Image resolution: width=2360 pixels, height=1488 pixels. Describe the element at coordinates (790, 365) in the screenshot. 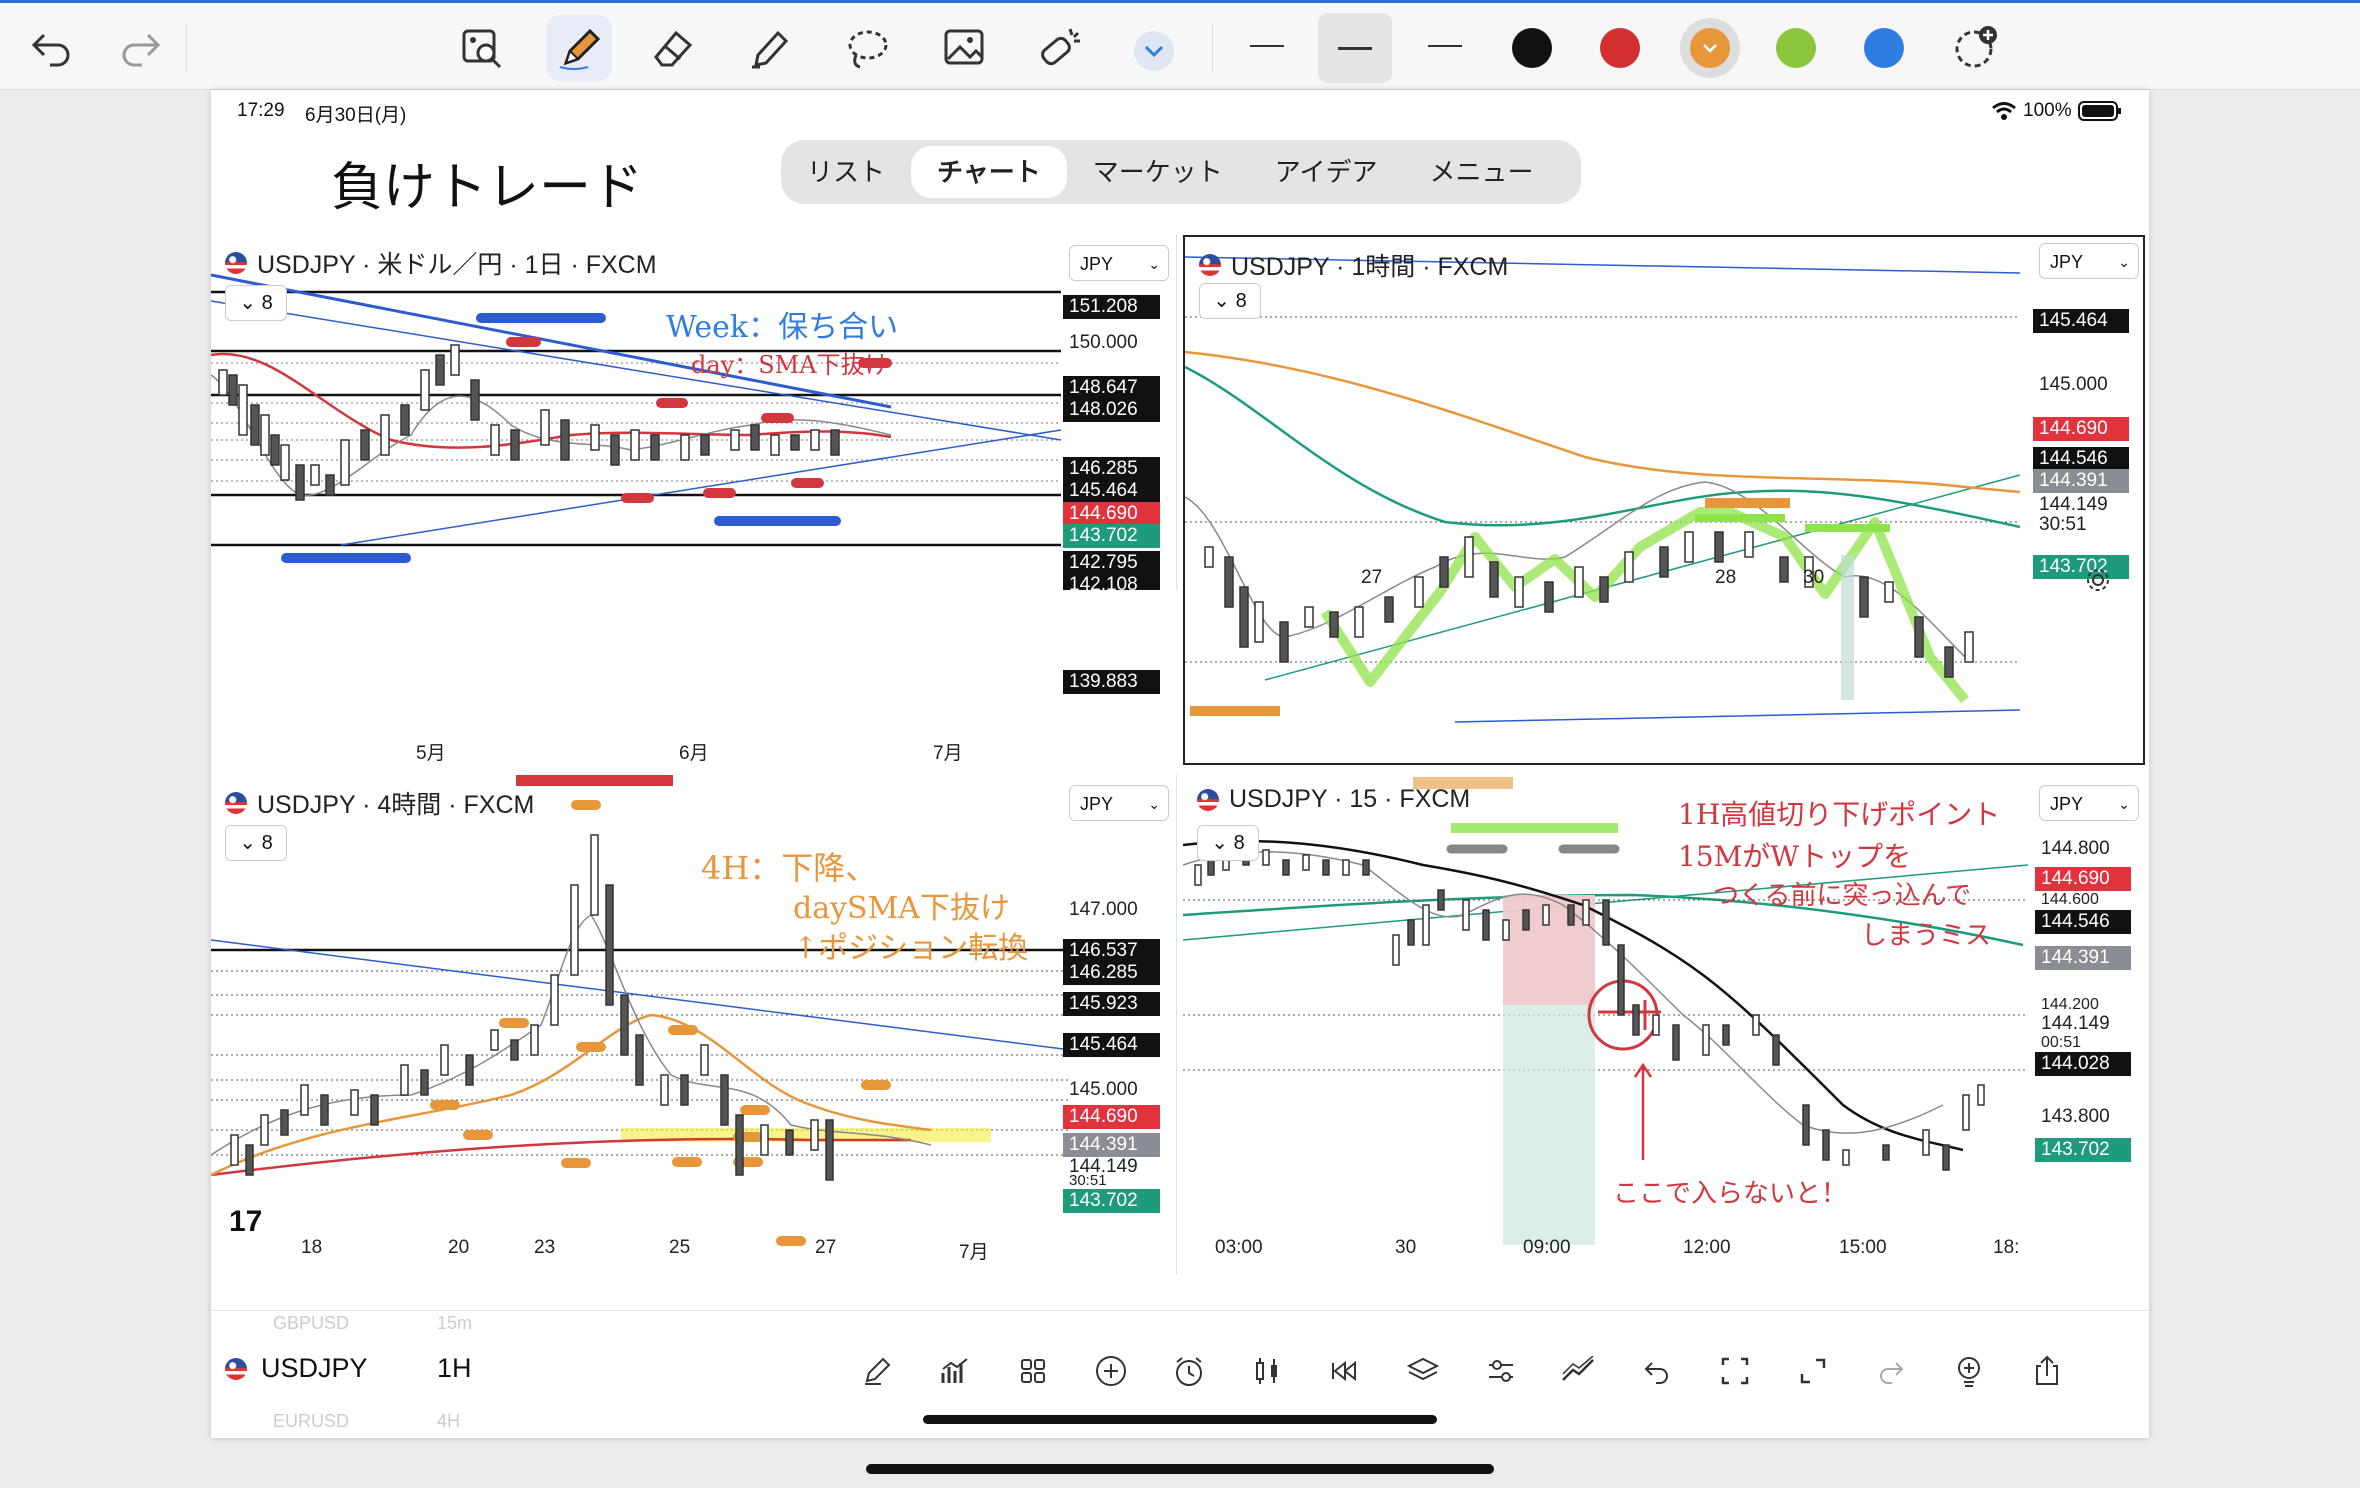

I see `annotation-day: day：SMA下抜け` at that location.